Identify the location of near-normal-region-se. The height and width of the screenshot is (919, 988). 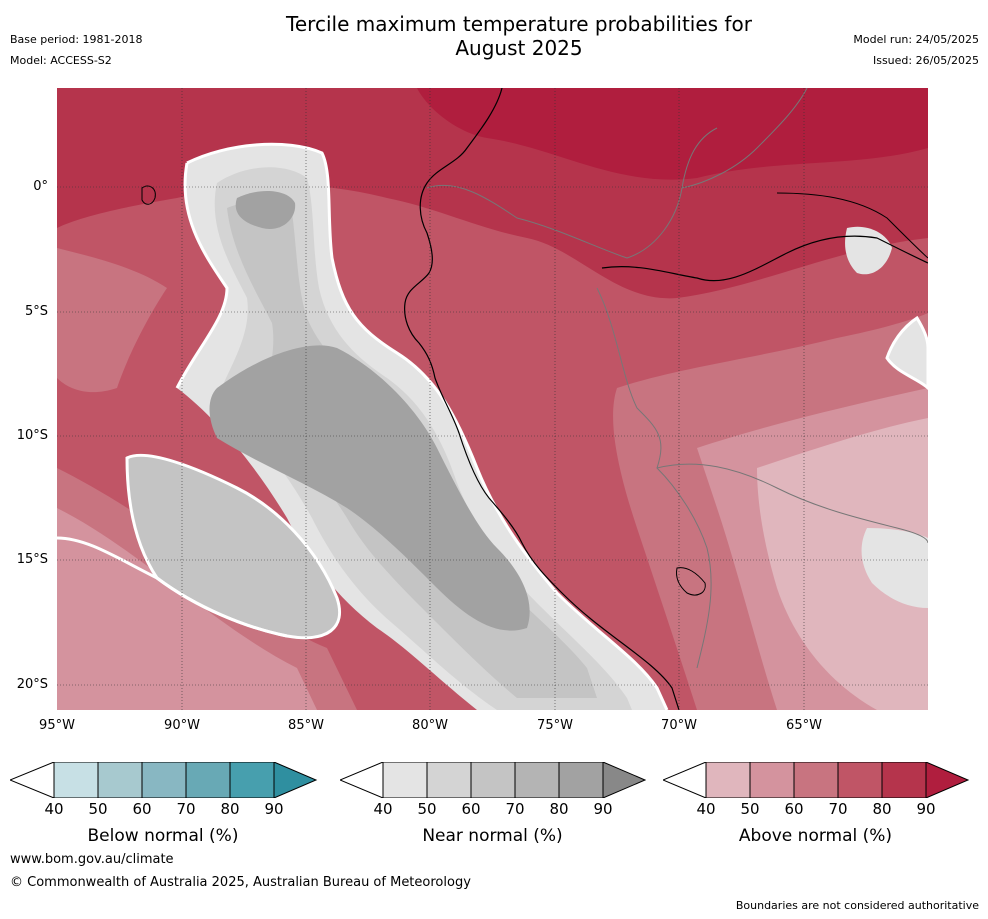
(894, 568).